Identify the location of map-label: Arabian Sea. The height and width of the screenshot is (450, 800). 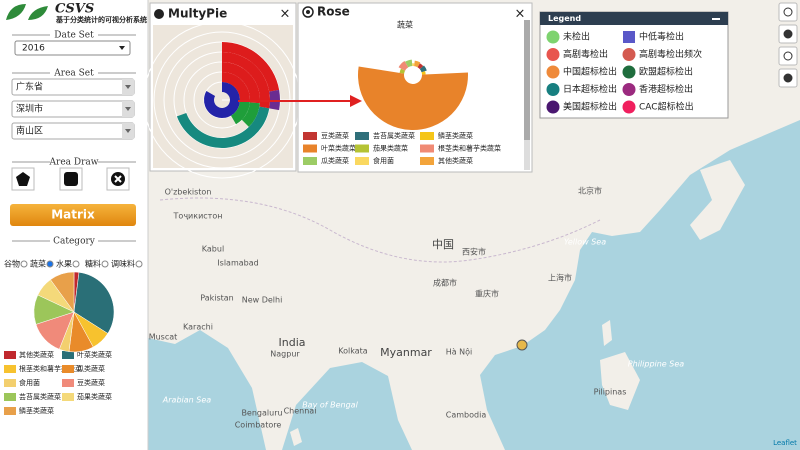
(186, 400).